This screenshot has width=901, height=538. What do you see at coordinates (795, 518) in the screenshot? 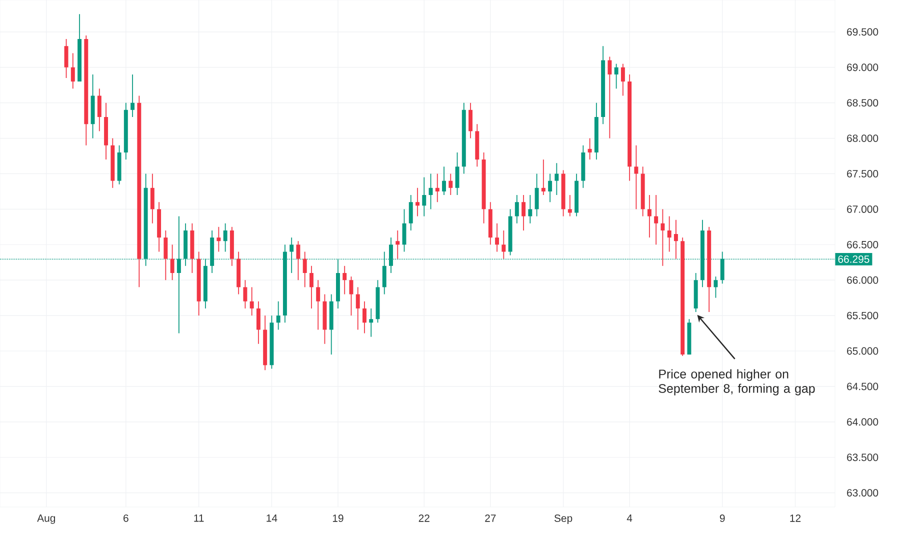
I see `x-tick-label: 12` at bounding box center [795, 518].